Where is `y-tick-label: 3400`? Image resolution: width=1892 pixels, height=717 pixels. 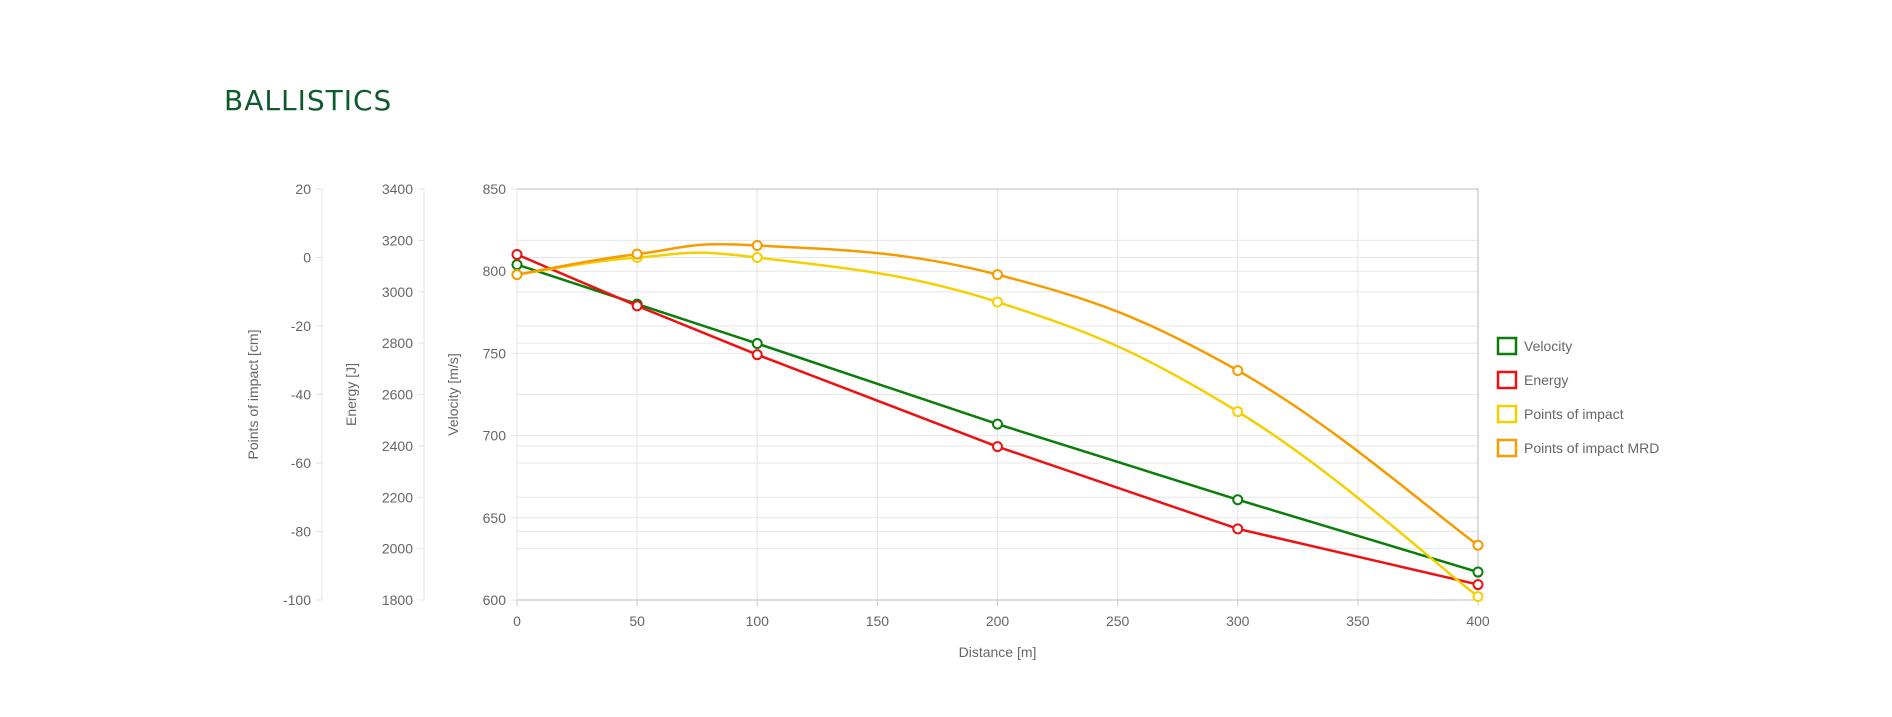 y-tick-label: 3400 is located at coordinates (397, 189).